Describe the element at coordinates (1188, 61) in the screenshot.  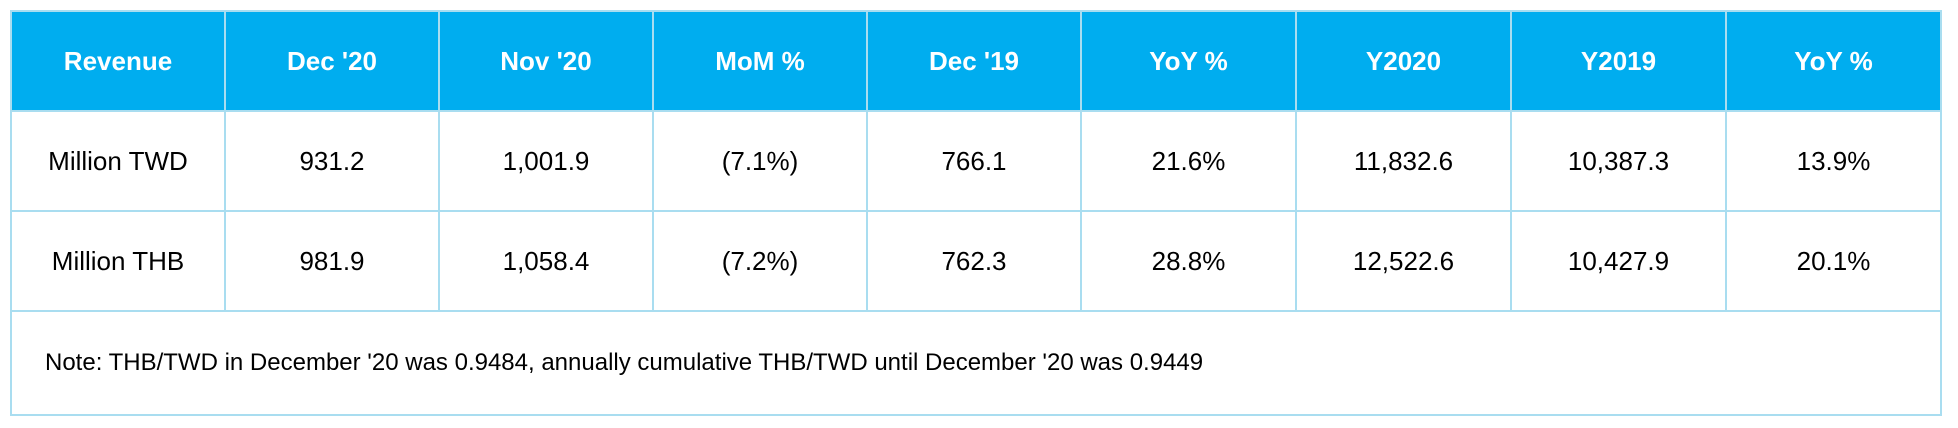
I see `header-cell-yoy-pct-month: YoY %` at that location.